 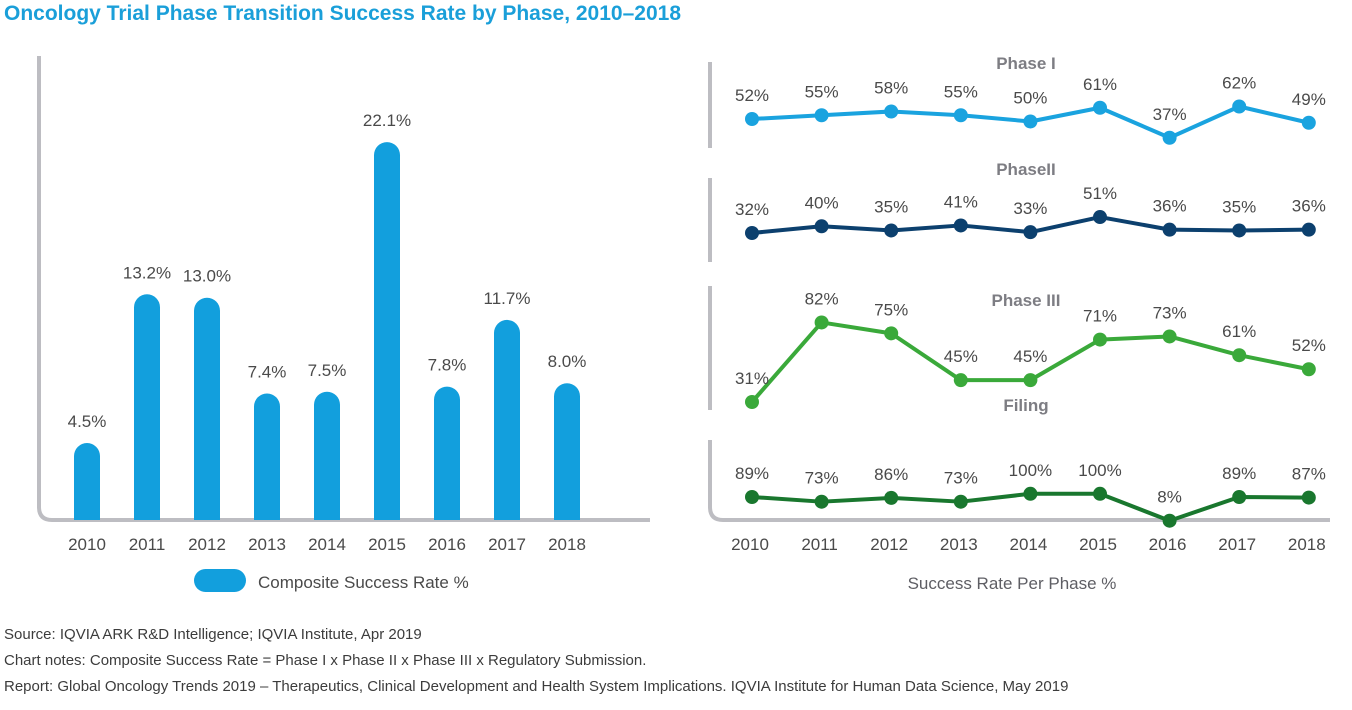 I want to click on point-value-label: 51%, so click(x=1100, y=193).